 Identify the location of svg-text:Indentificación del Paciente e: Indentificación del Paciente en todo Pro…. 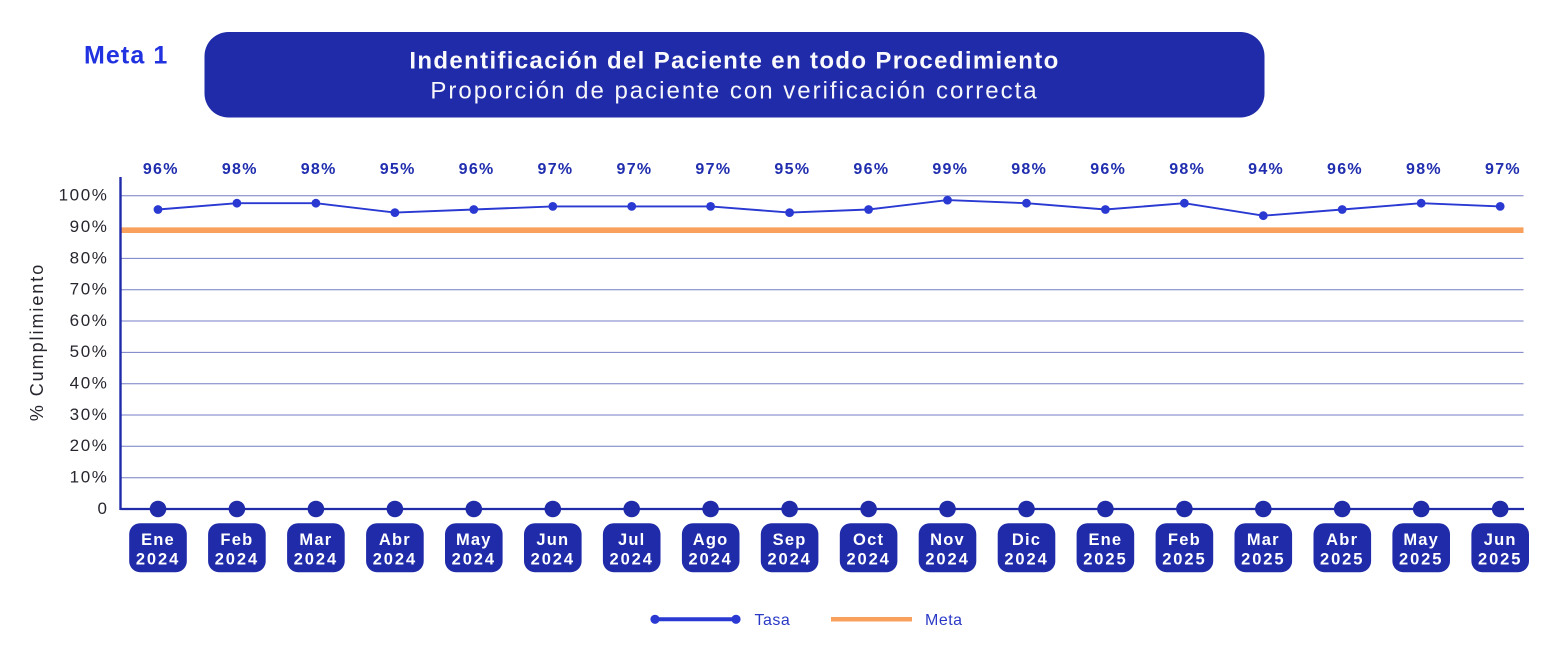
(734, 61).